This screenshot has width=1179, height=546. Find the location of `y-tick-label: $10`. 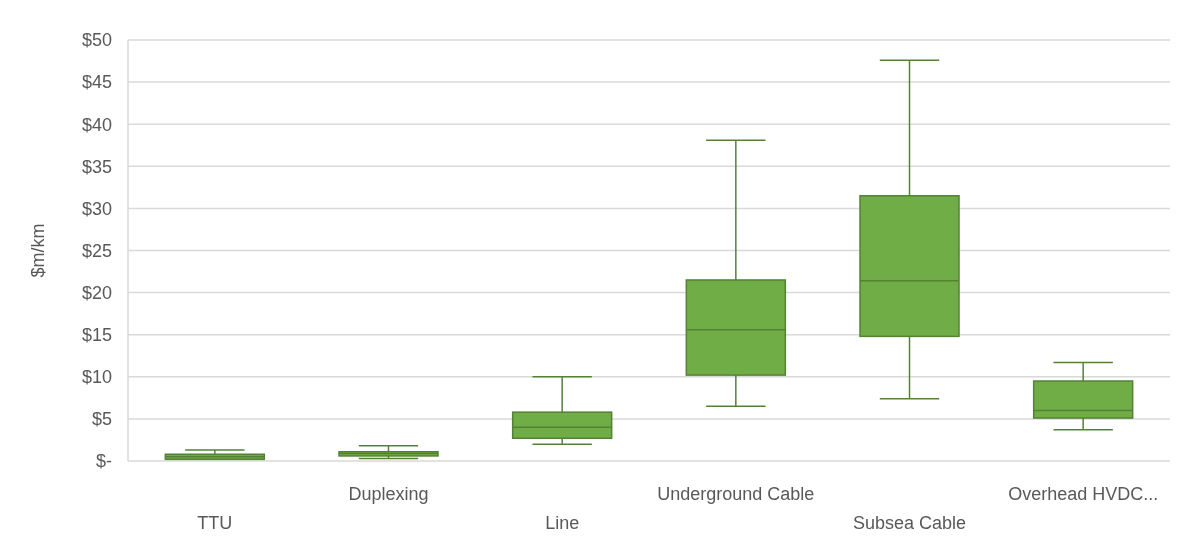

y-tick-label: $10 is located at coordinates (96, 377).